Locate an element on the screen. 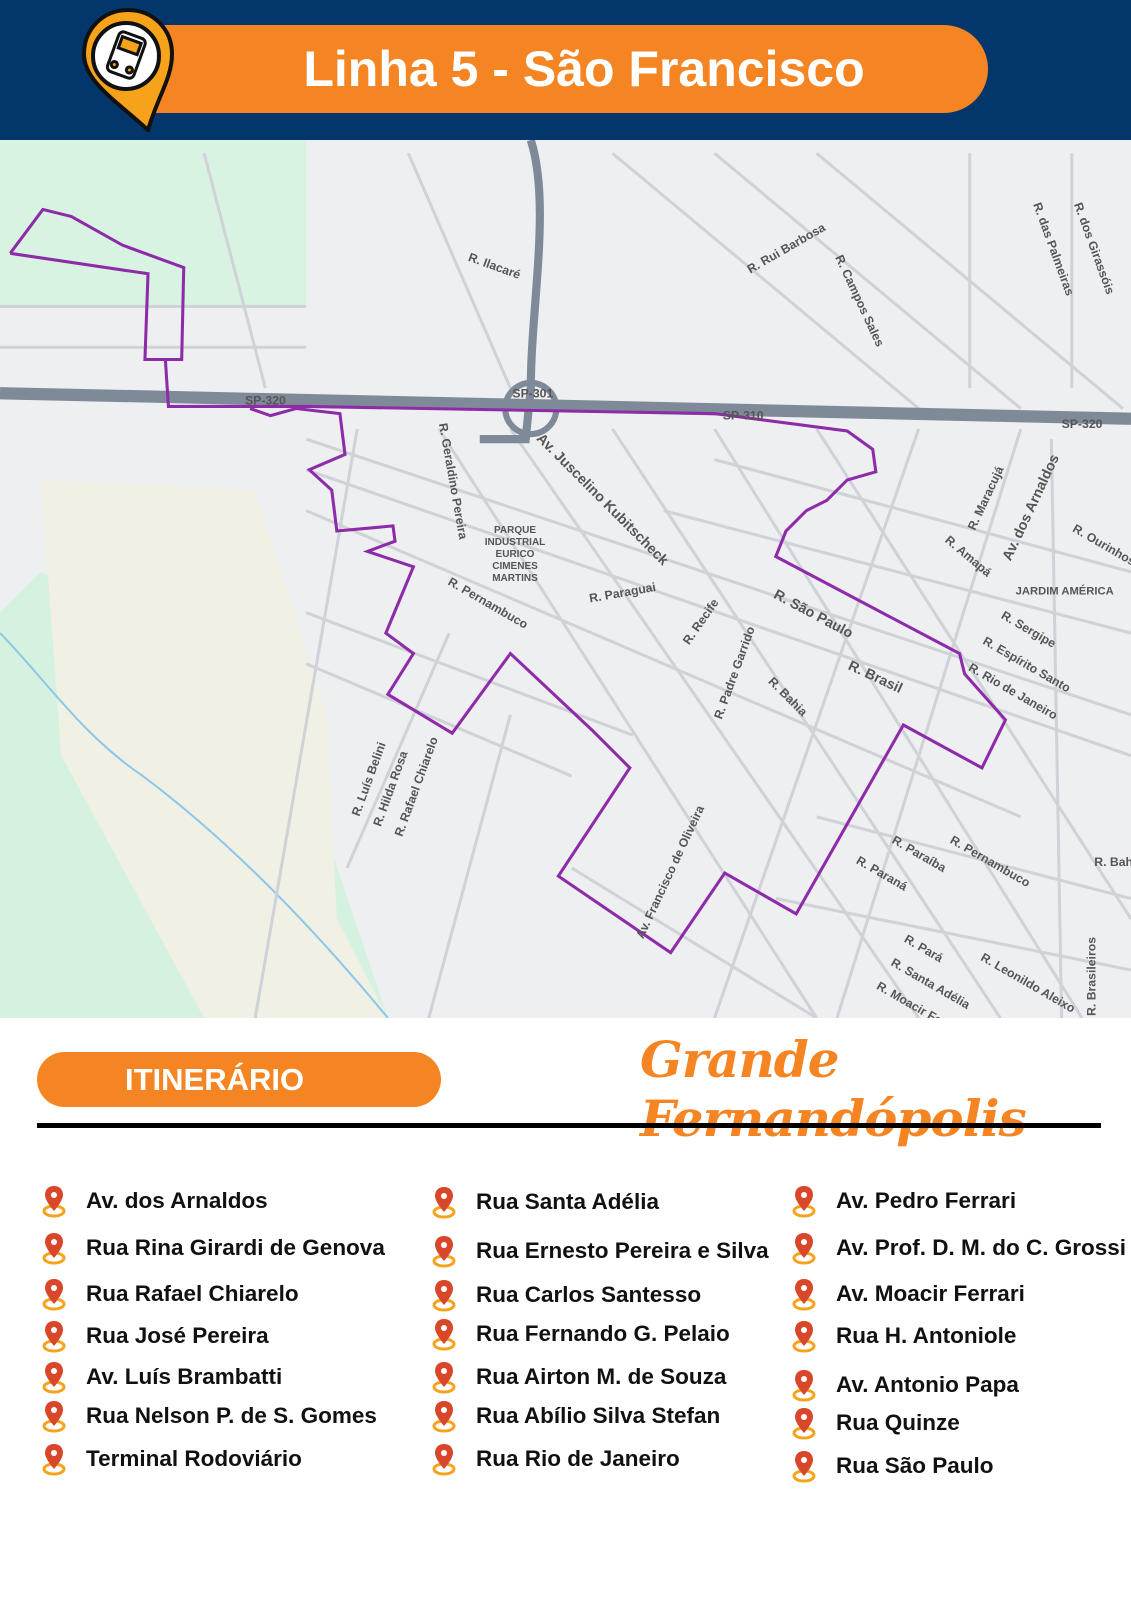 This screenshot has width=1131, height=1600. street-name: Av. dos Arnaldos is located at coordinates (177, 1200).